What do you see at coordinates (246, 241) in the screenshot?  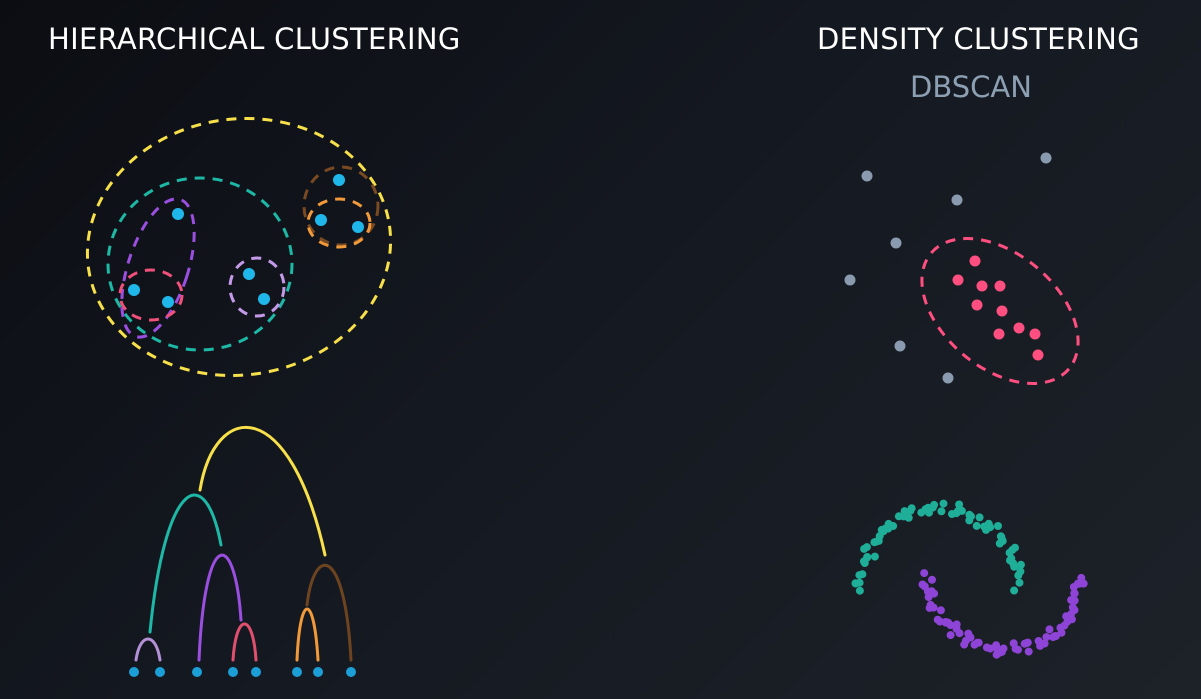 I see `hierarchical-points` at bounding box center [246, 241].